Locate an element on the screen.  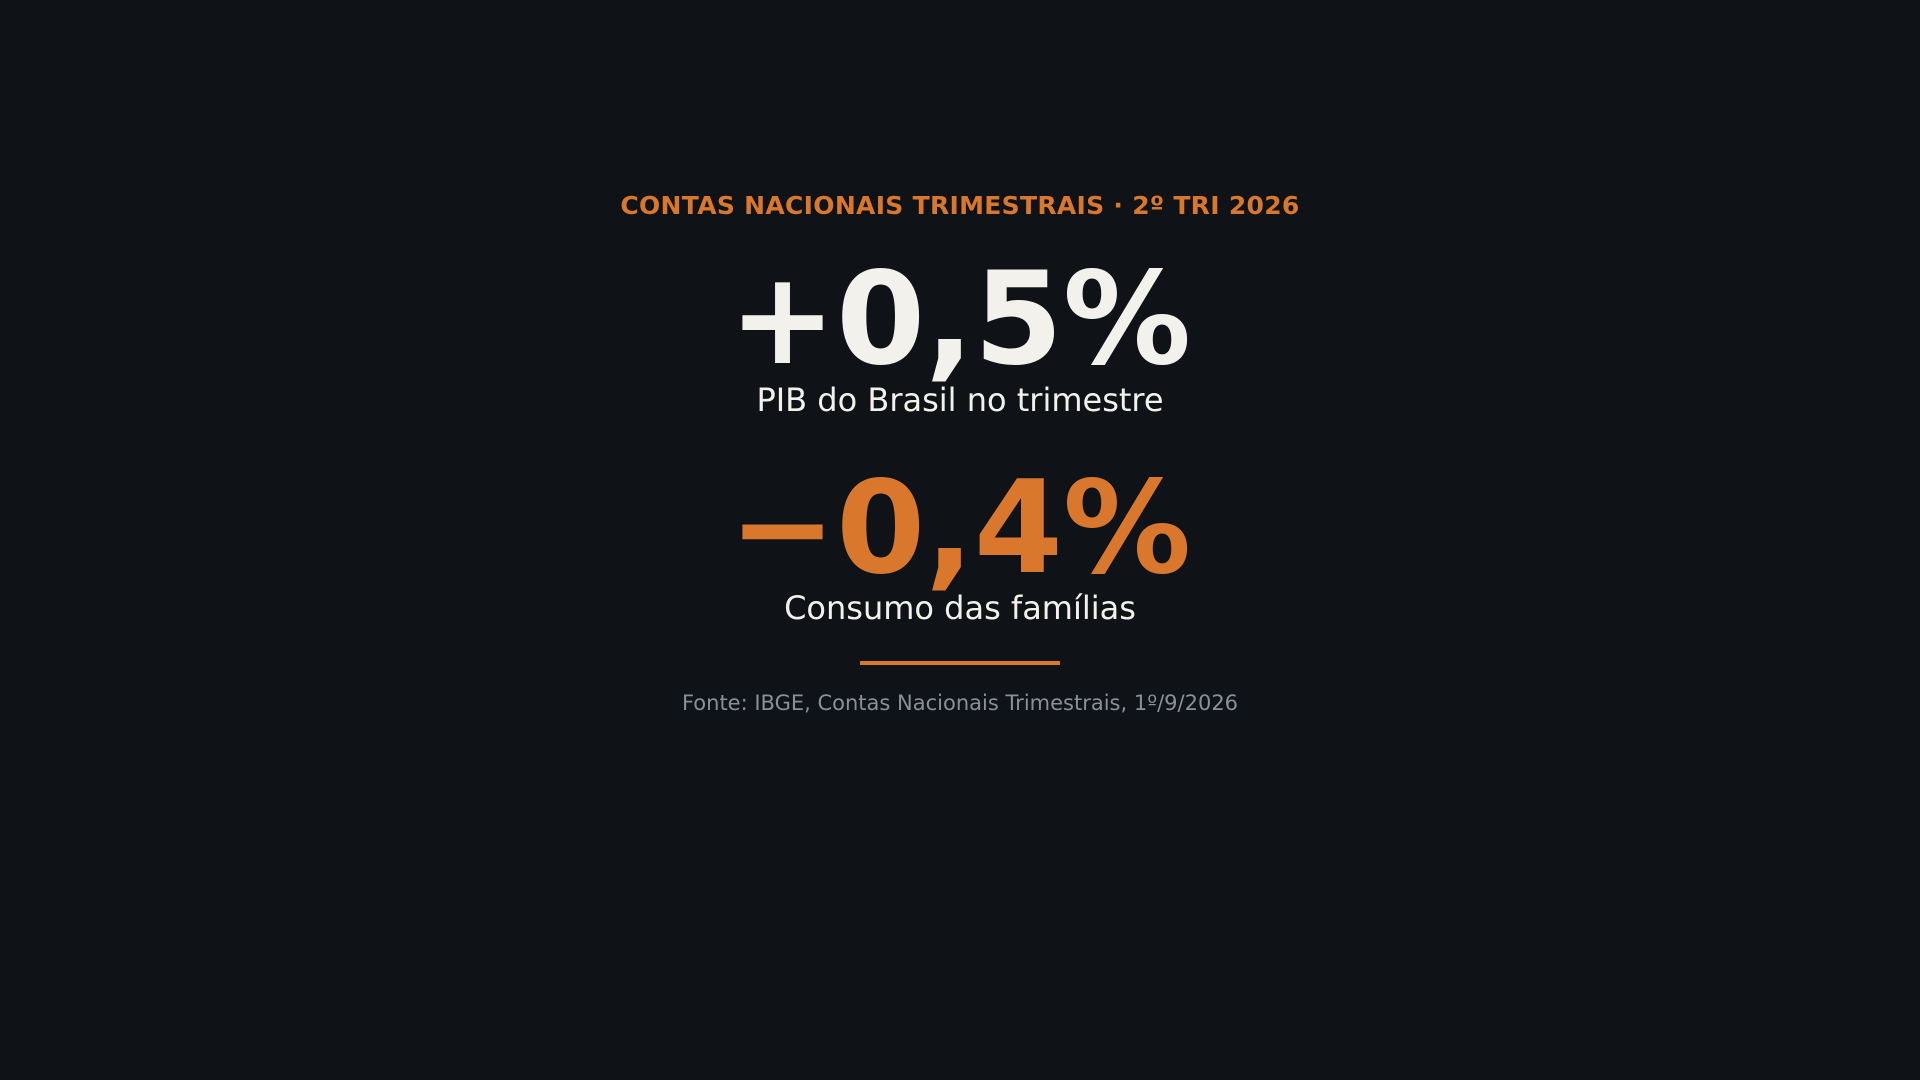
stat-label: Consumo das famílias is located at coordinates (960, 608).